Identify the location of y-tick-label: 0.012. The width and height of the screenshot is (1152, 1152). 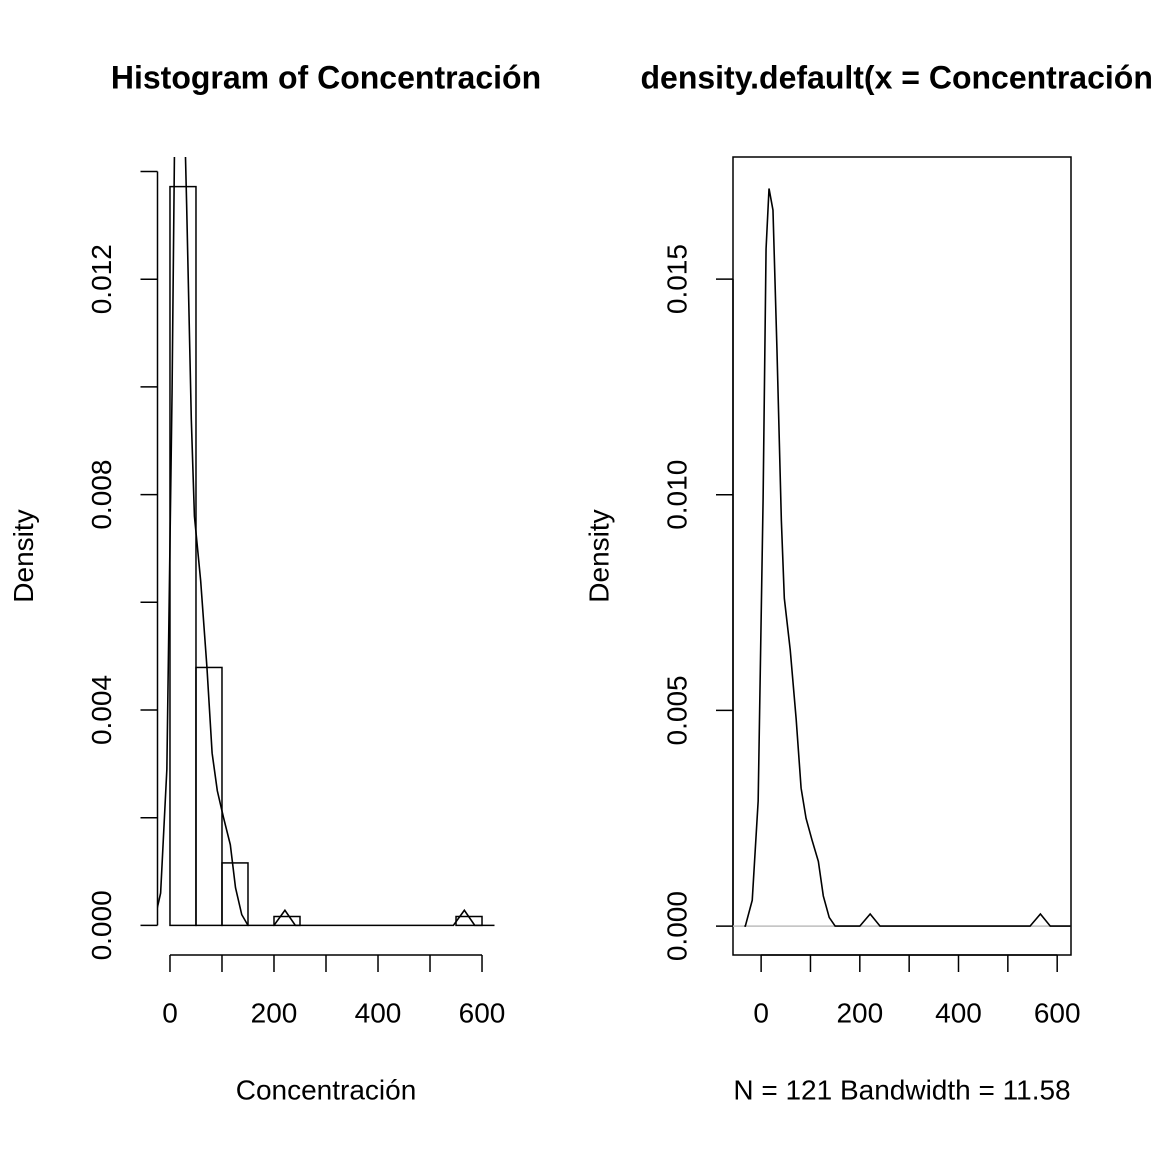
(101, 279).